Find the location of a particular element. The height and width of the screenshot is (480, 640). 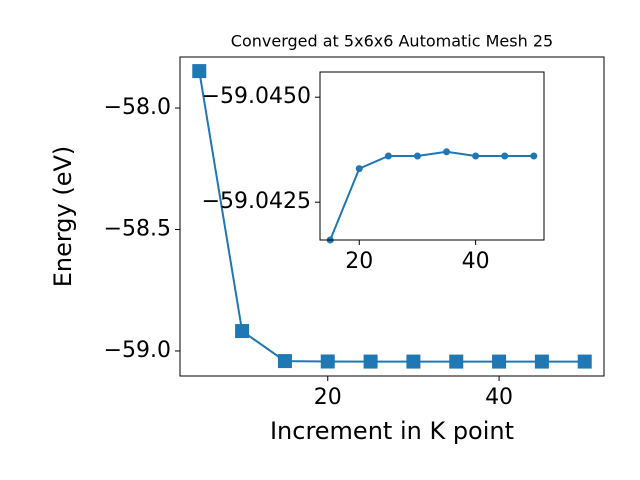

y-tick-label: −58.0 is located at coordinates (137, 107).